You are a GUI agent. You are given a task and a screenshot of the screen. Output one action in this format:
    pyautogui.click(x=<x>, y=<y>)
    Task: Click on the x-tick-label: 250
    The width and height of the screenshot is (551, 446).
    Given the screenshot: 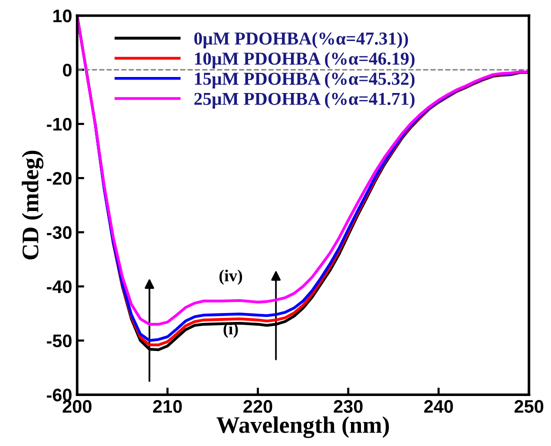 What is the action you would take?
    pyautogui.click(x=529, y=406)
    